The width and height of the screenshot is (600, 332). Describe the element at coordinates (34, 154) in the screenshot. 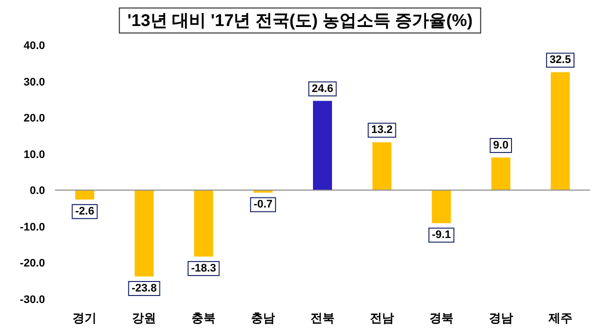

I see `y-tick-label: 10.0` at that location.